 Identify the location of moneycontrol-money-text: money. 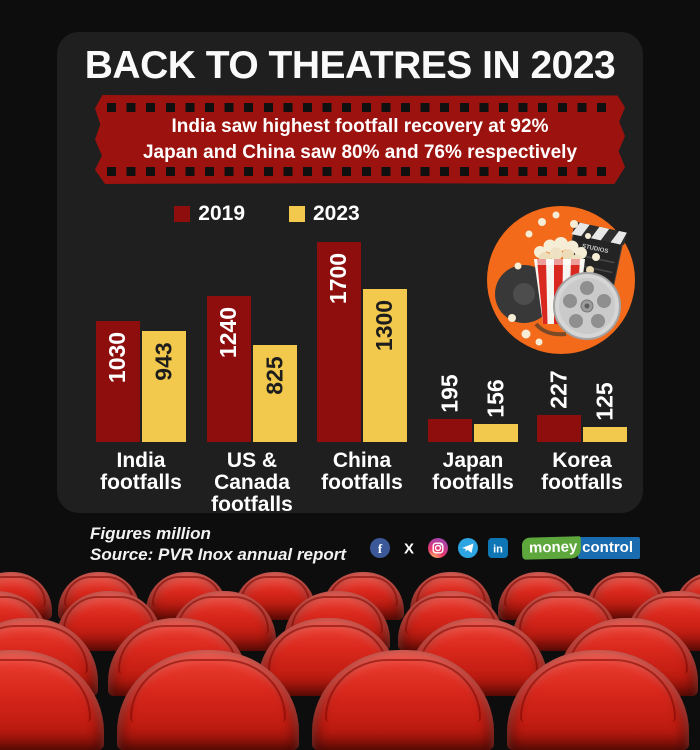
(551, 548).